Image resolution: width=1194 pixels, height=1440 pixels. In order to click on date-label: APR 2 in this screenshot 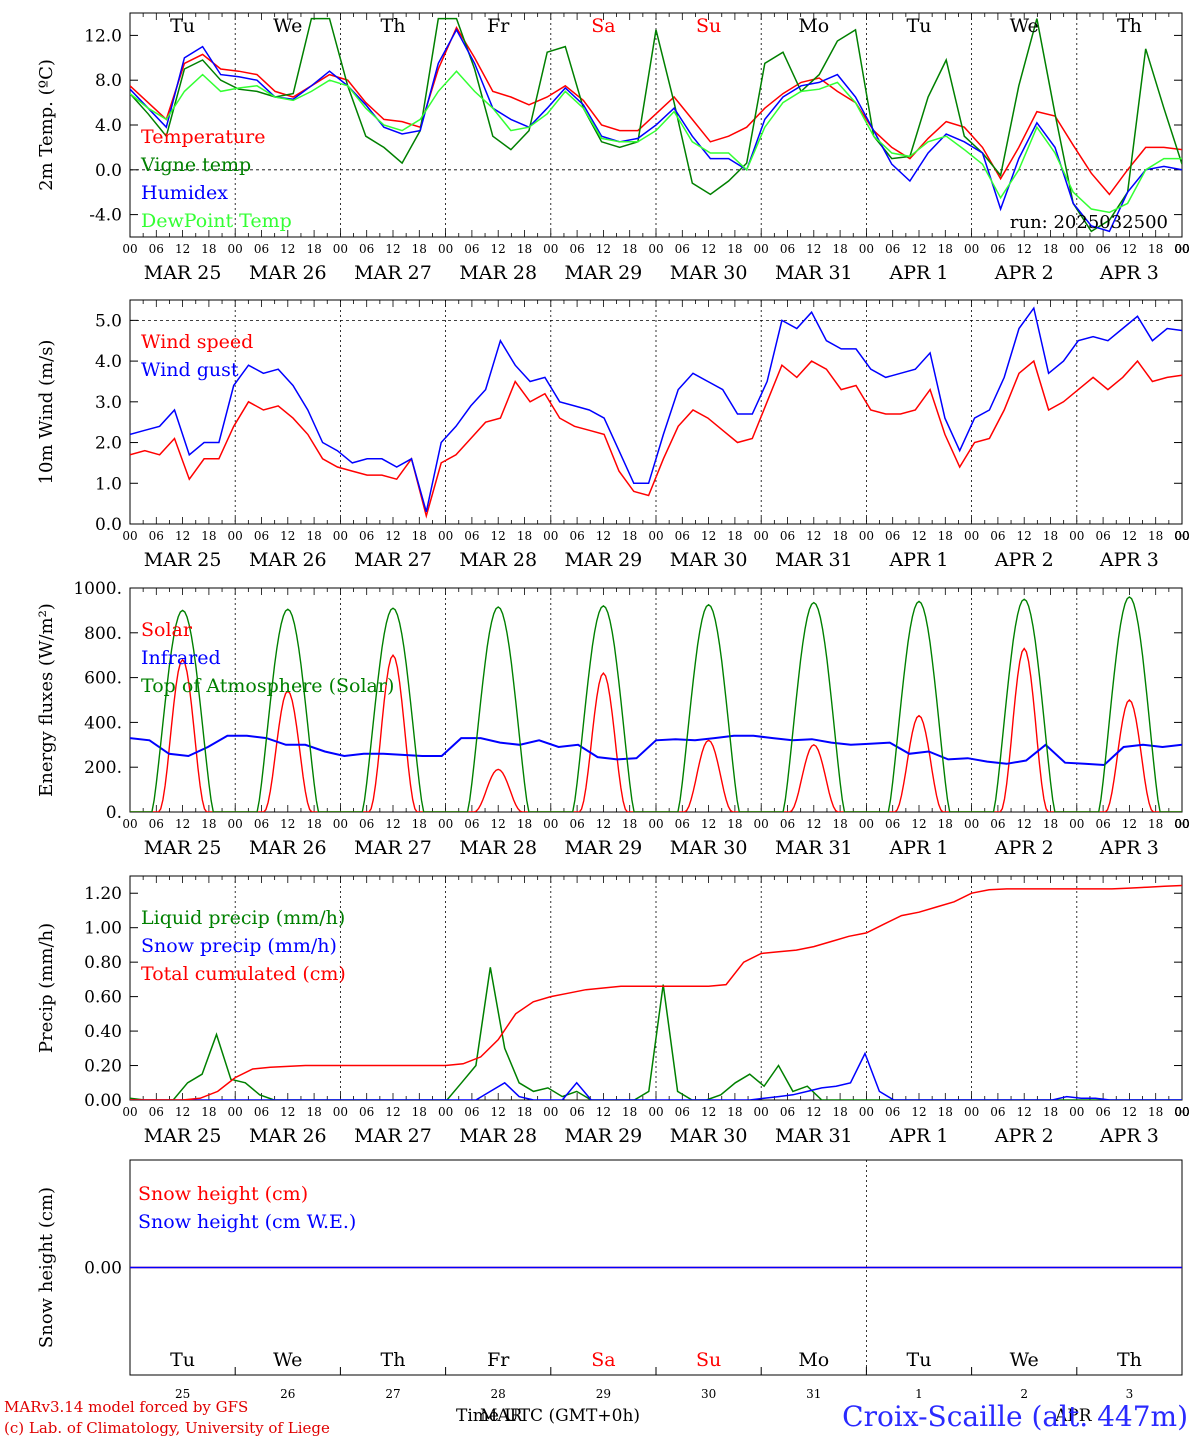, I will do `click(1024, 273)`.